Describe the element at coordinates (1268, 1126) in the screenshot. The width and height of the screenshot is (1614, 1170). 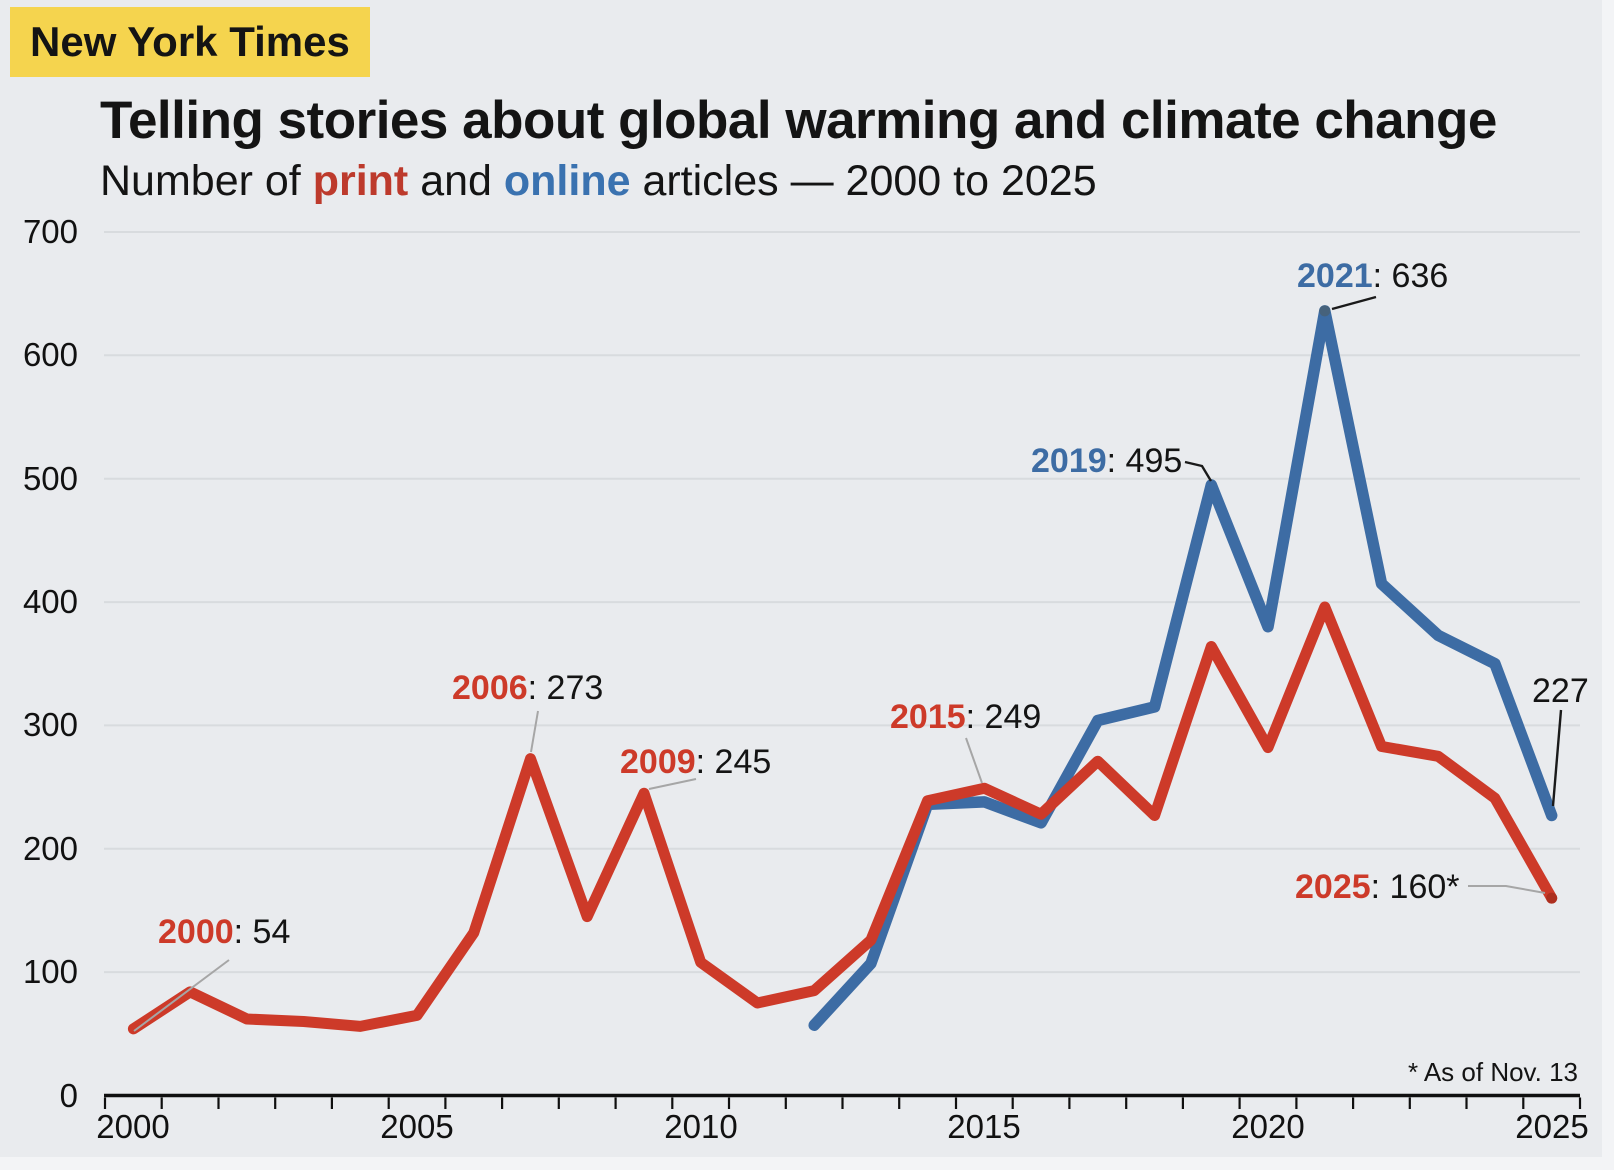
I see `x-tick-label-2020: 2020` at that location.